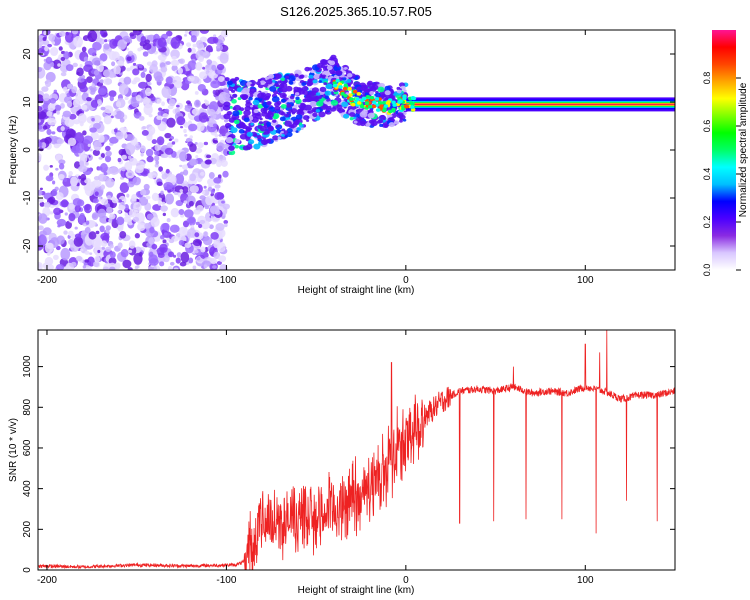 The width and height of the screenshot is (750, 600). I want to click on band-layer, so click(540, 104).